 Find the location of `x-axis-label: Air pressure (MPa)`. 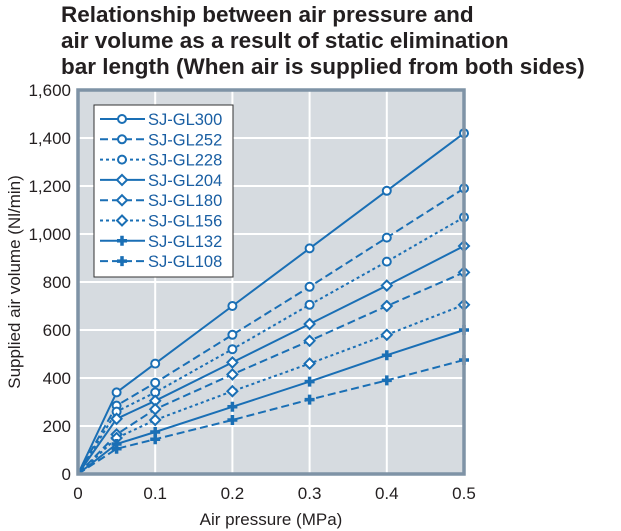

x-axis-label: Air pressure (MPa) is located at coordinates (271, 519).